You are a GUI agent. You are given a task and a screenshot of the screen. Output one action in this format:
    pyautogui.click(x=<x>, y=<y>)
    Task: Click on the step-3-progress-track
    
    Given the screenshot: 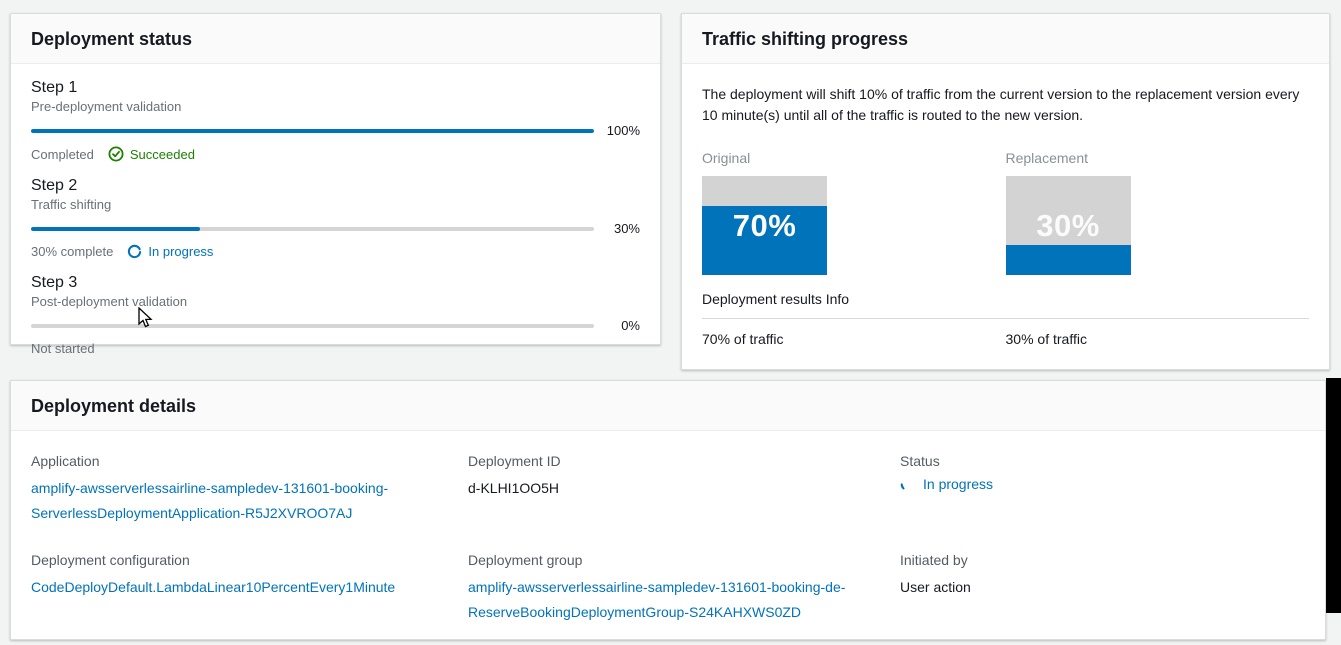 What is the action you would take?
    pyautogui.click(x=312, y=325)
    